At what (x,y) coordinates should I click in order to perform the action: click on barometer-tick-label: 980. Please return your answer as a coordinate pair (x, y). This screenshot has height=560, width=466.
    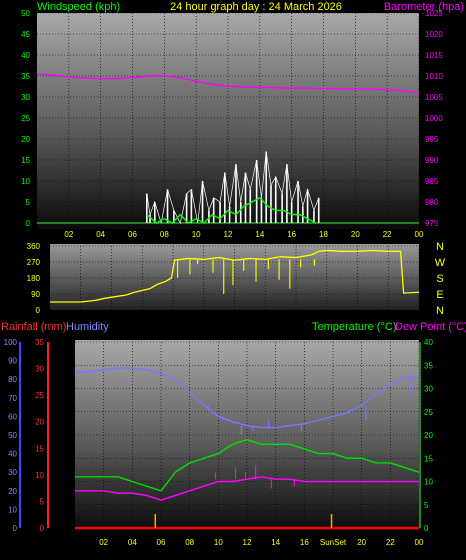
    Looking at the image, I should click on (432, 202).